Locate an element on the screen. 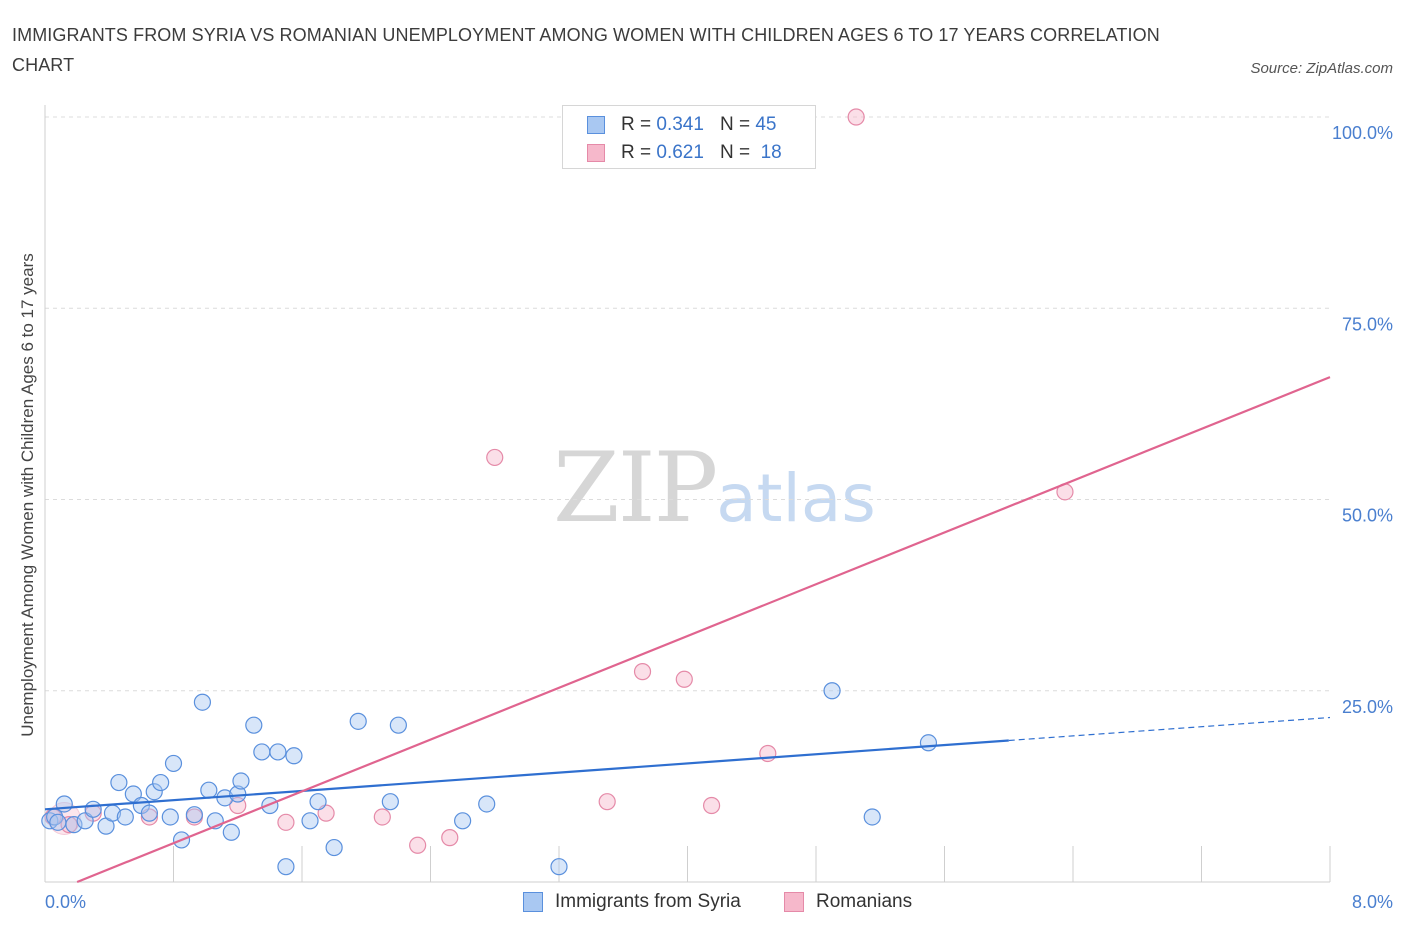 The image size is (1406, 930). syria-trend-line is located at coordinates (526, 775).